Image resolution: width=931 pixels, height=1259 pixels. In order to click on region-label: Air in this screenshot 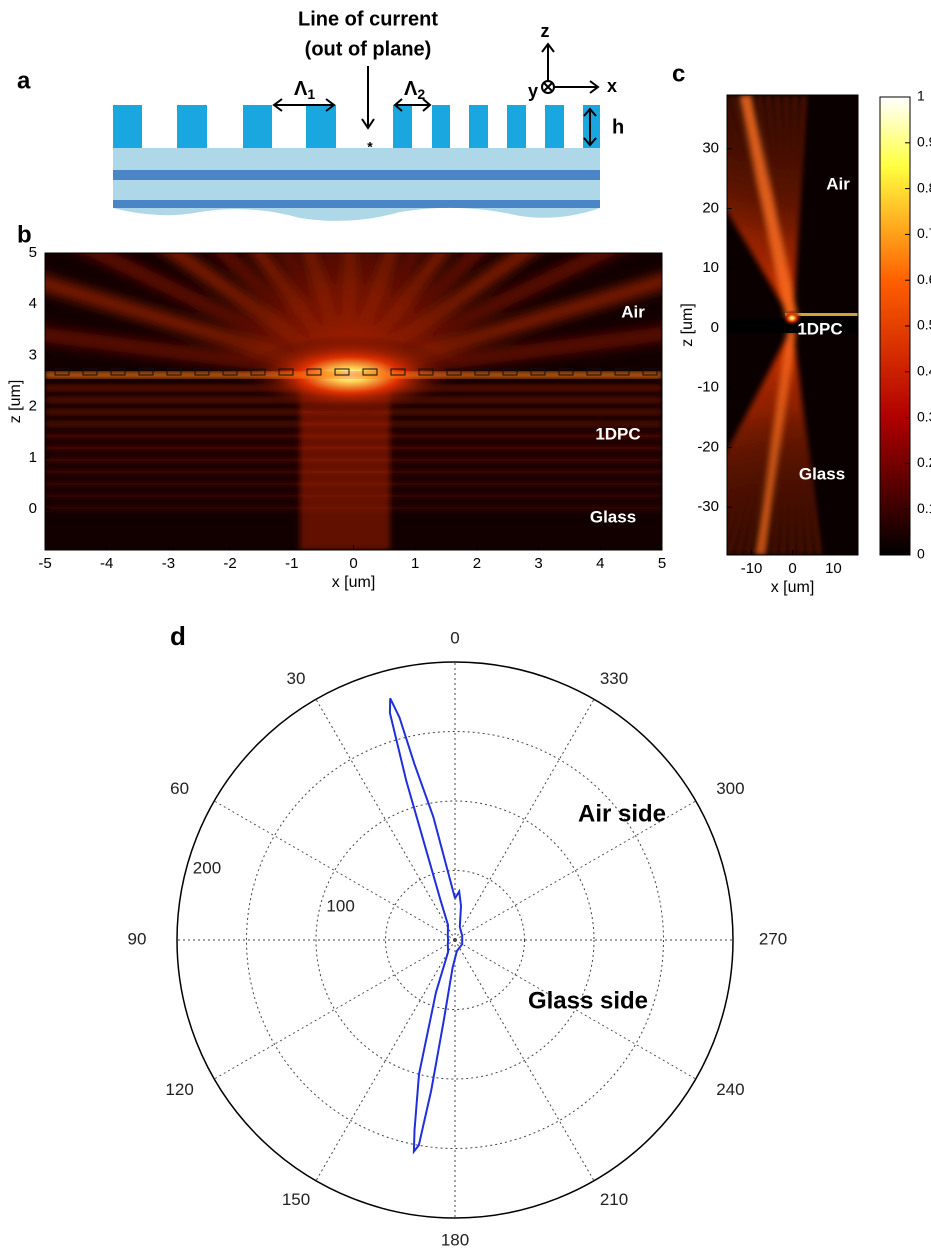, I will do `click(633, 311)`.